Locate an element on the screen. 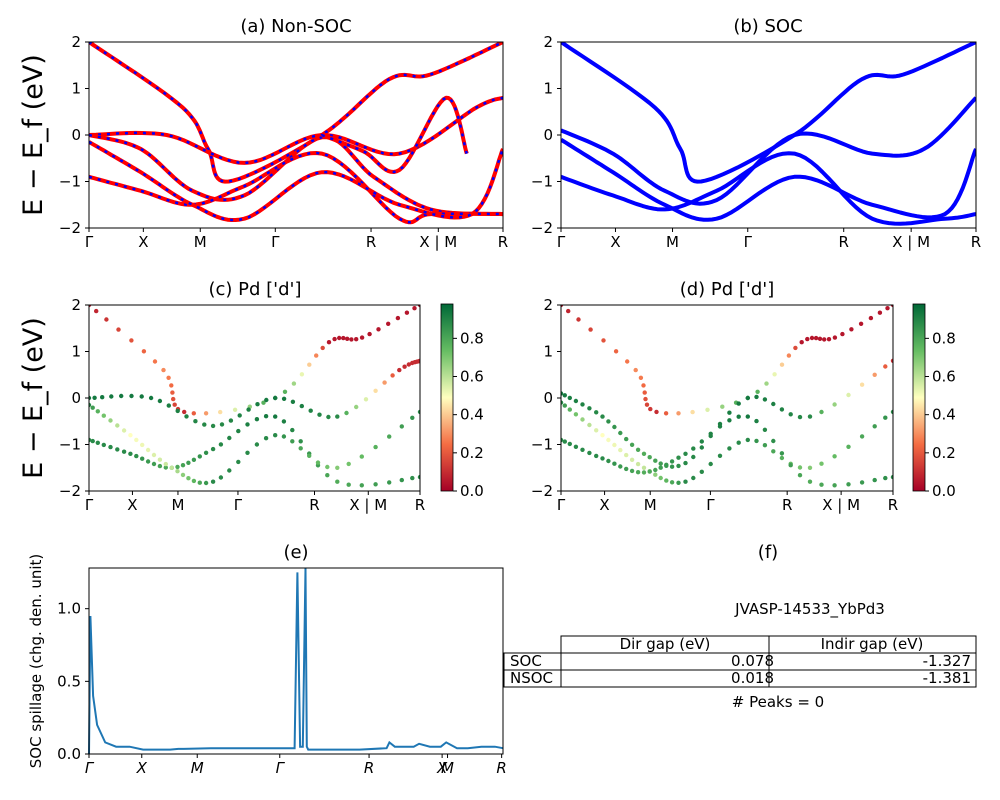  ytick-label: 1 is located at coordinates (548, 89).